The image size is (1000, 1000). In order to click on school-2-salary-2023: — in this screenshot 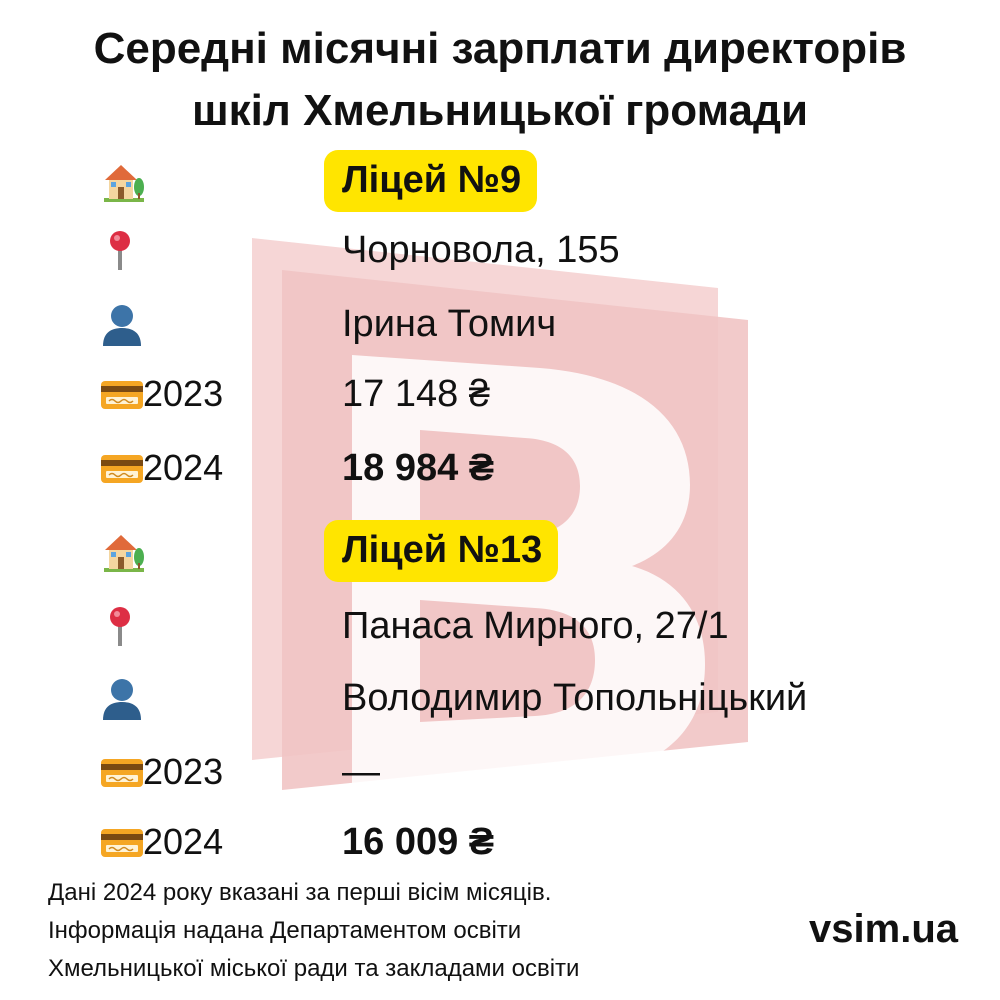, I will do `click(361, 772)`.